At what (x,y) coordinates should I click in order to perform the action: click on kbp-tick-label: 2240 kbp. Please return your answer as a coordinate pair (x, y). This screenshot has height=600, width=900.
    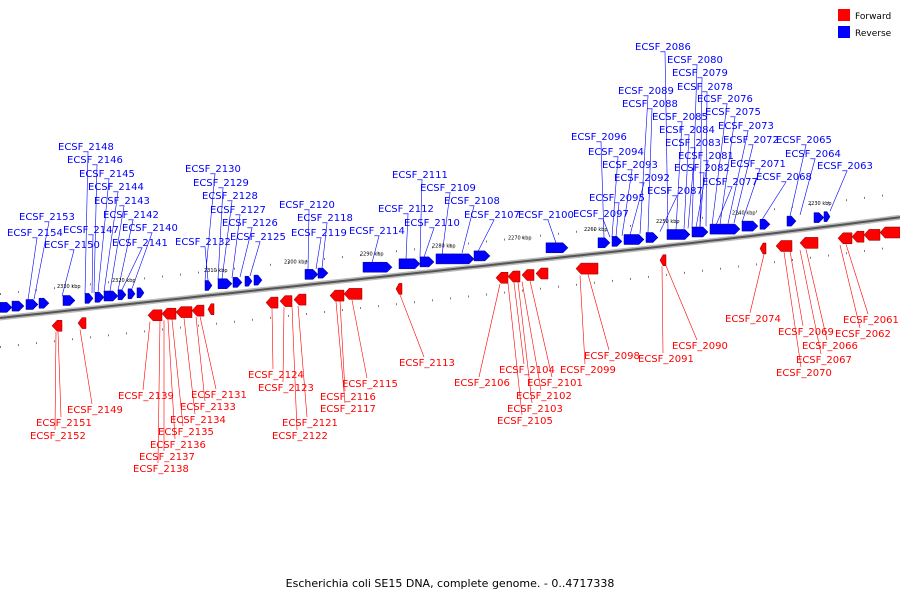
    Looking at the image, I should click on (744, 213).